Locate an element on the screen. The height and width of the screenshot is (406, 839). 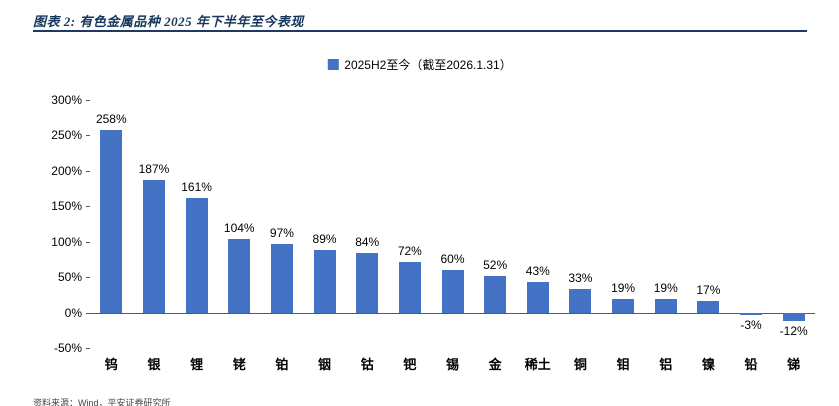
bar-value-label: 17% is located at coordinates (708, 289).